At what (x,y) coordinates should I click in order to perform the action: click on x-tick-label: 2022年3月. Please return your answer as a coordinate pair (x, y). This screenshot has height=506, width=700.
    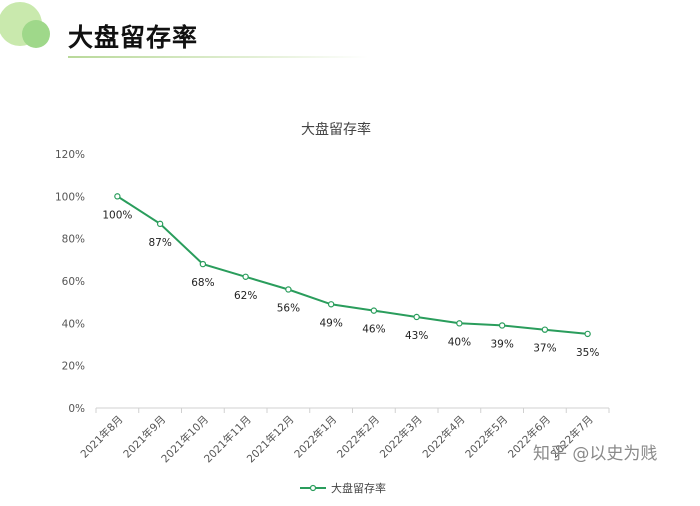
    Looking at the image, I should click on (401, 437).